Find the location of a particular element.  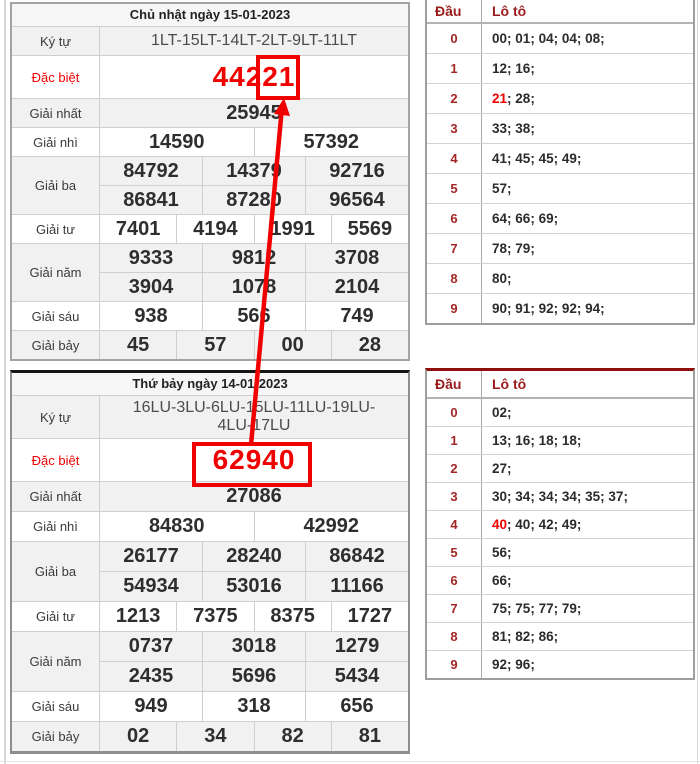

prize-label: Giải bảy is located at coordinates (56, 345).